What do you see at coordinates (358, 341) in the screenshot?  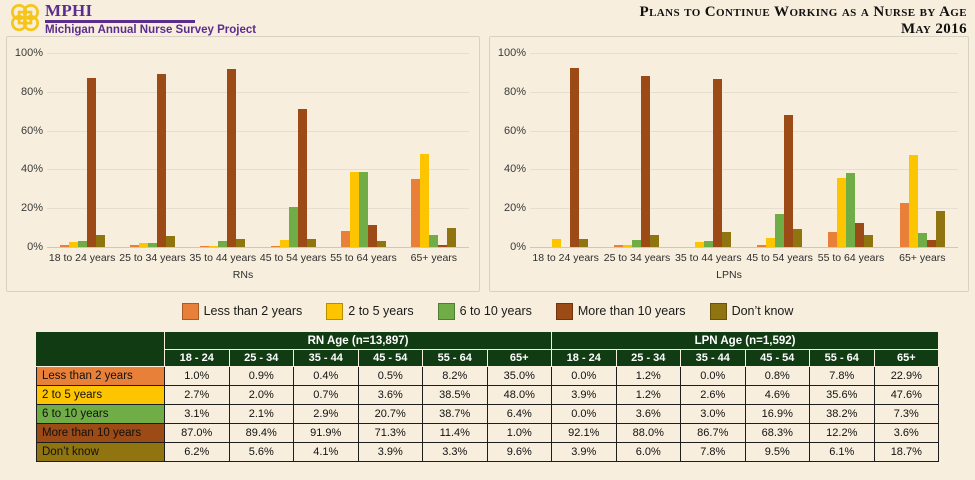 I see `table-group-header-rn: RN Age (n=13,897)` at bounding box center [358, 341].